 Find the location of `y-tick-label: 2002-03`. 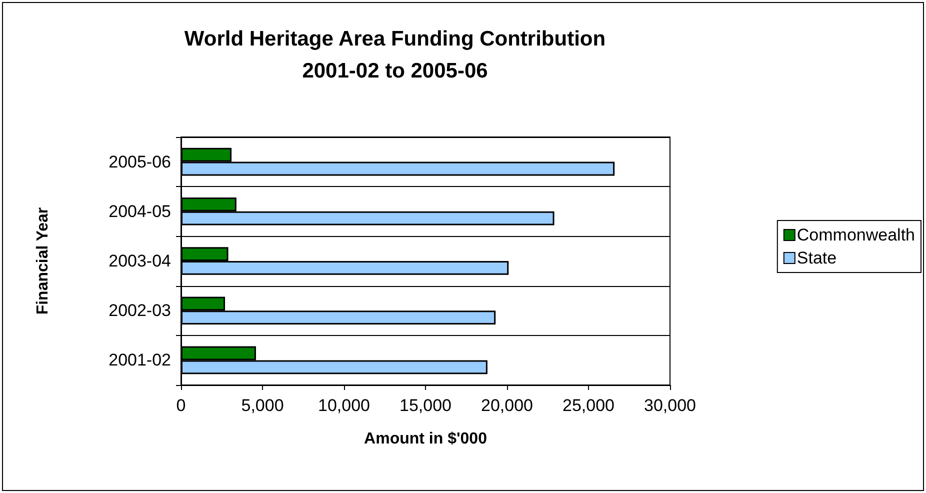

y-tick-label: 2002-03 is located at coordinates (139, 310).